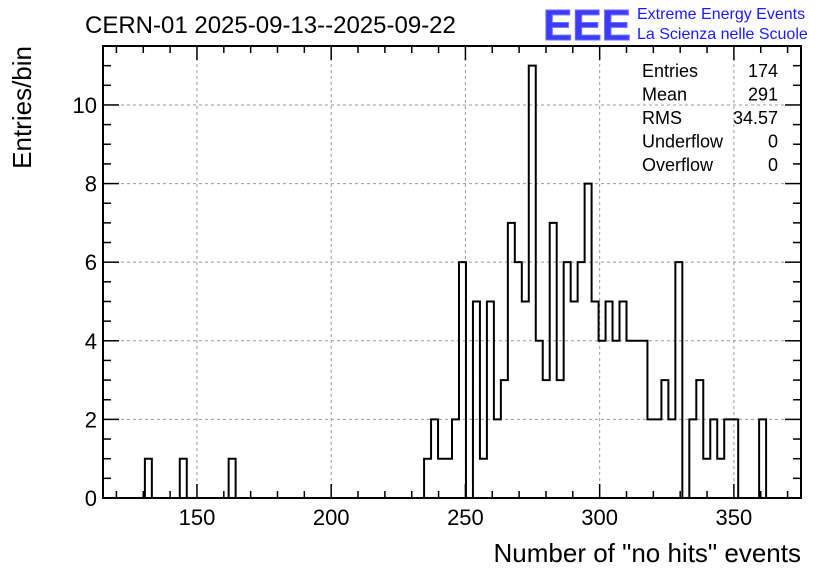 The image size is (836, 572). What do you see at coordinates (763, 71) in the screenshot?
I see `stats-value: 174` at bounding box center [763, 71].